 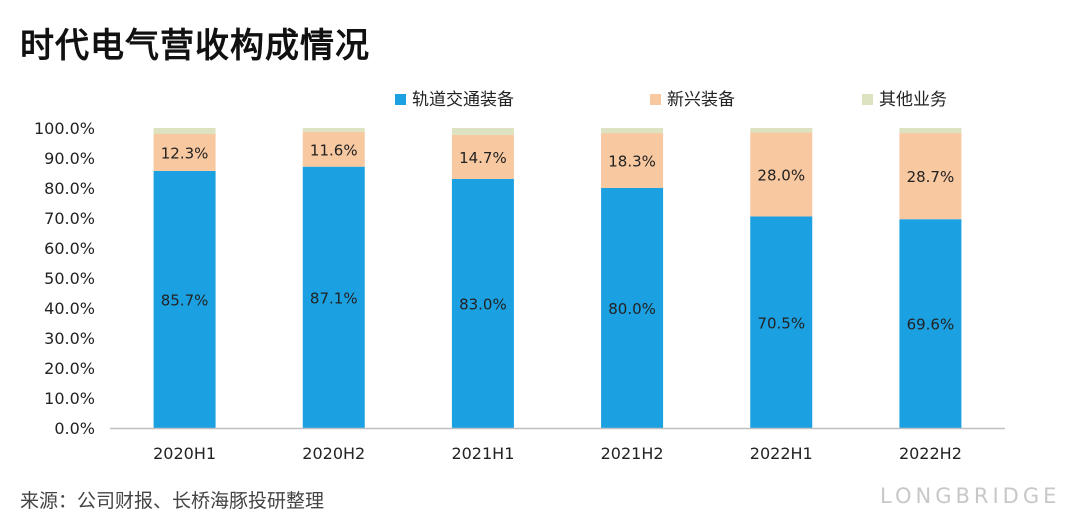 I want to click on x-tick-label: 2020H1, so click(x=184, y=453).